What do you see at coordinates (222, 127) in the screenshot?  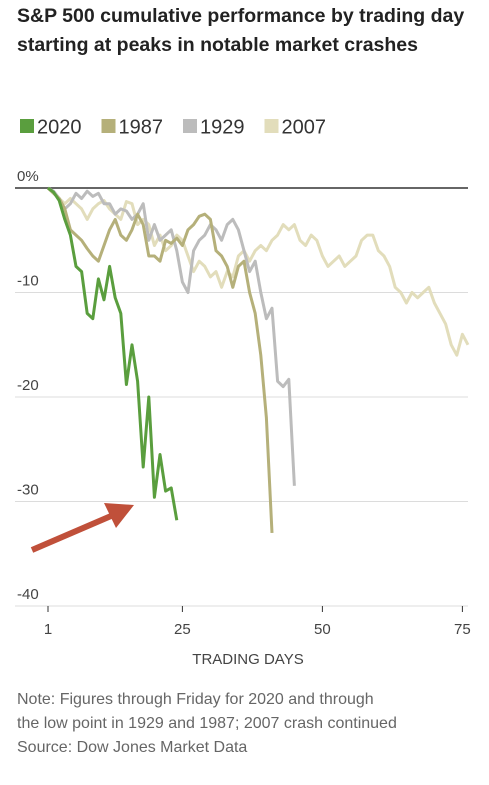 I see `legend-label: 1929` at bounding box center [222, 127].